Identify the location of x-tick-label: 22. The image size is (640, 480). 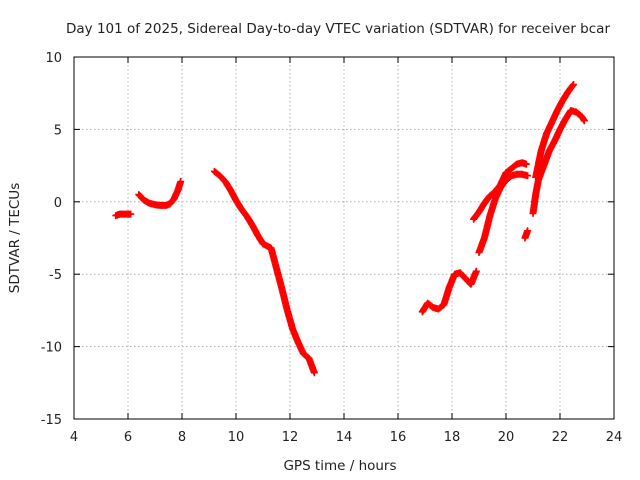
(560, 437).